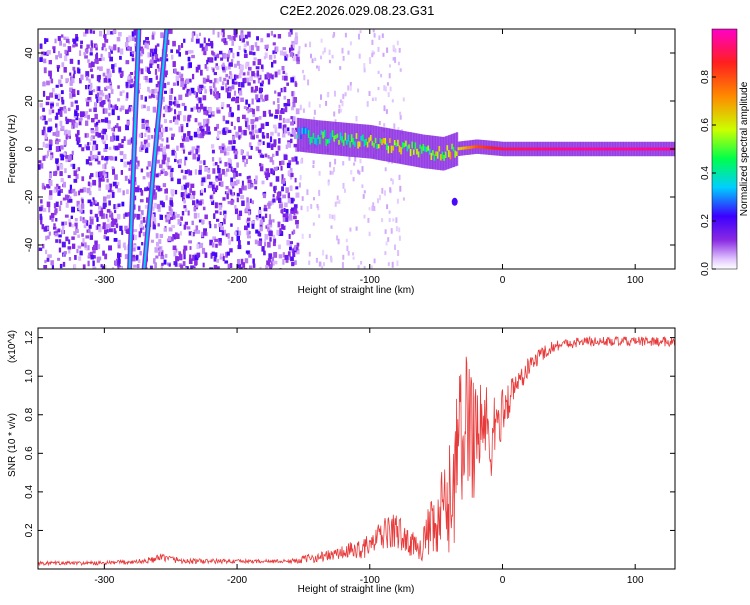 The height and width of the screenshot is (605, 750). I want to click on y-tick-label: 1.0, so click(29, 376).